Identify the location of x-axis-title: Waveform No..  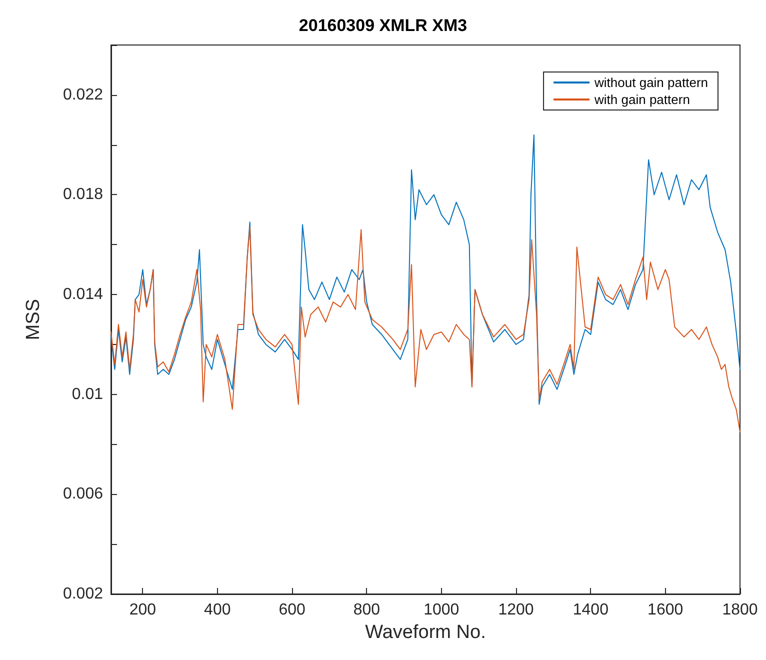
(425, 632).